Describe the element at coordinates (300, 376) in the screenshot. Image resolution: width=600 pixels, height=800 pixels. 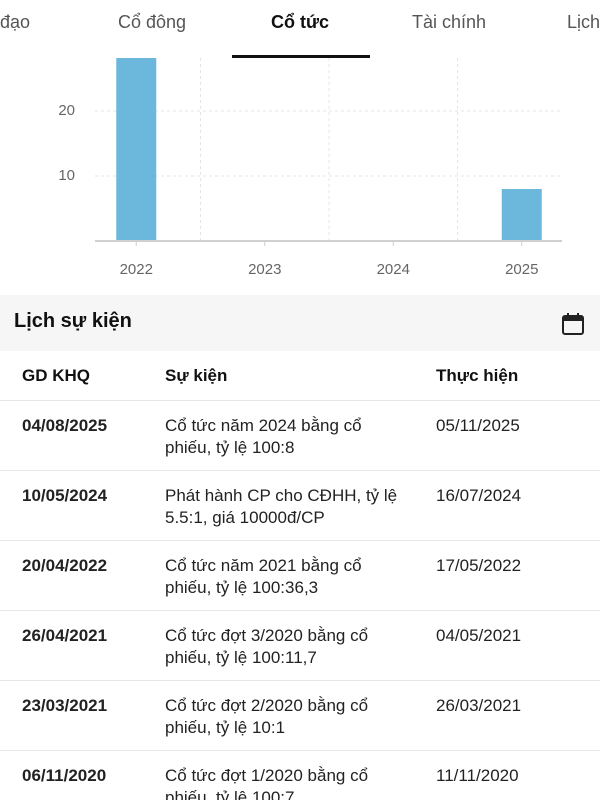
I see `table-header: GD KHQ Sự kiện Thực hiện` at that location.